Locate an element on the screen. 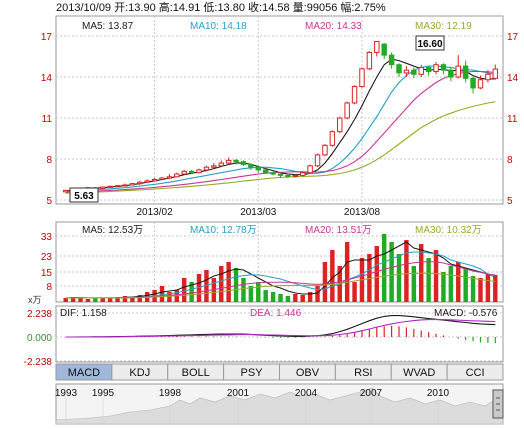 This screenshot has width=524, height=429. macd-legend: DIF: 1.158 DEA: 1.446 MACD: -0.576 is located at coordinates (279, 313).